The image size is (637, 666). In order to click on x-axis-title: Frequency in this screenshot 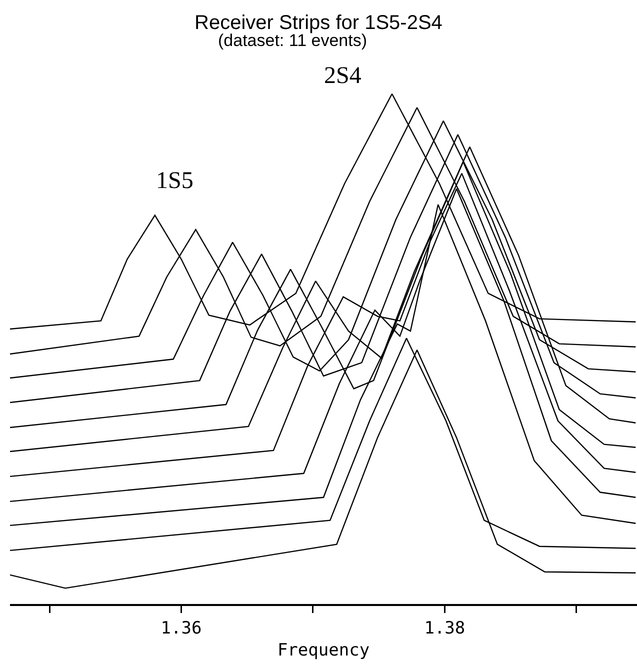, I will do `click(323, 650)`.